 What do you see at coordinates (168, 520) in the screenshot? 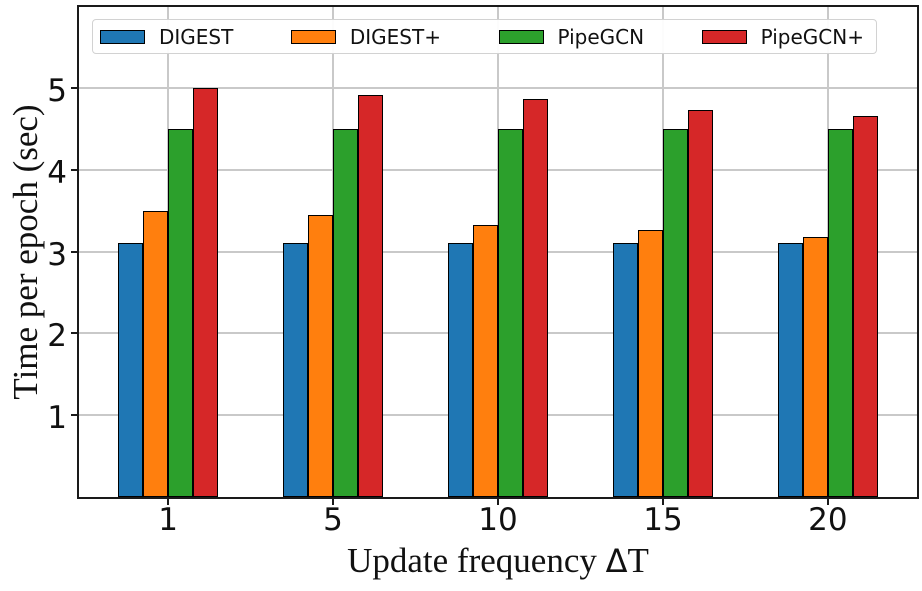
I see `x-tick-label: 1` at bounding box center [168, 520].